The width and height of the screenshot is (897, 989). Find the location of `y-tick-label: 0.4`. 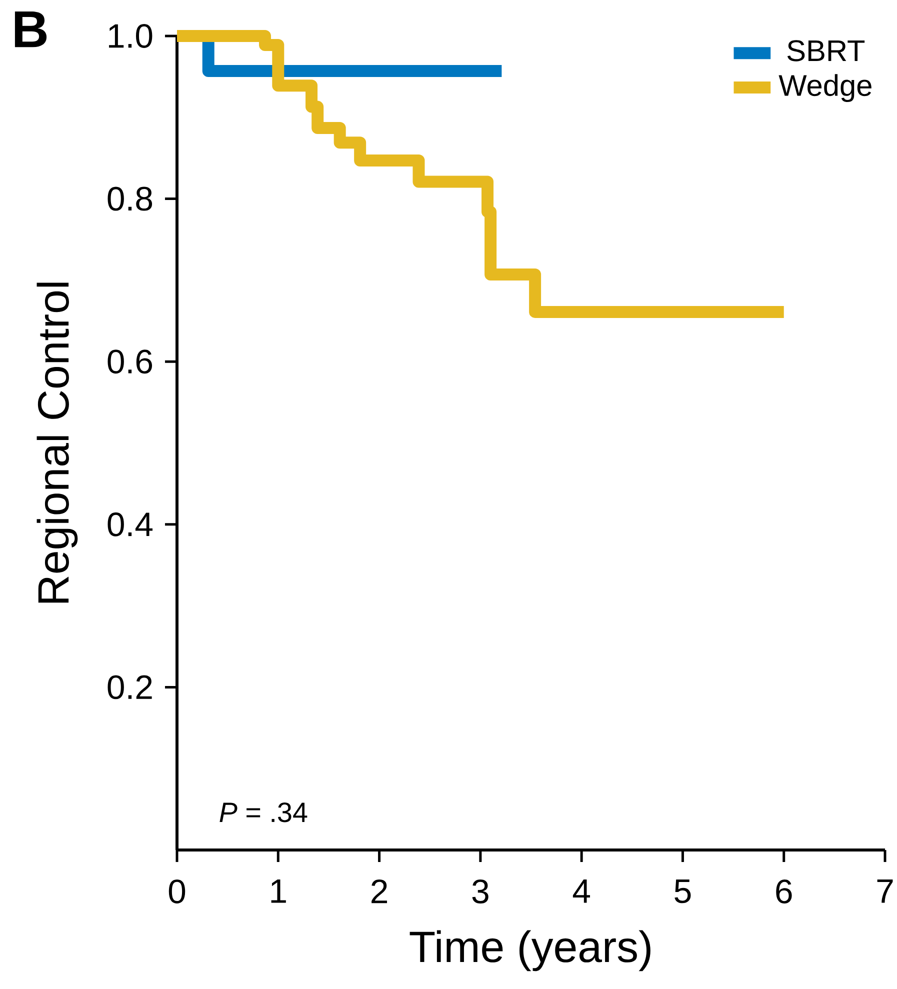

y-tick-label: 0.4 is located at coordinates (130, 524).